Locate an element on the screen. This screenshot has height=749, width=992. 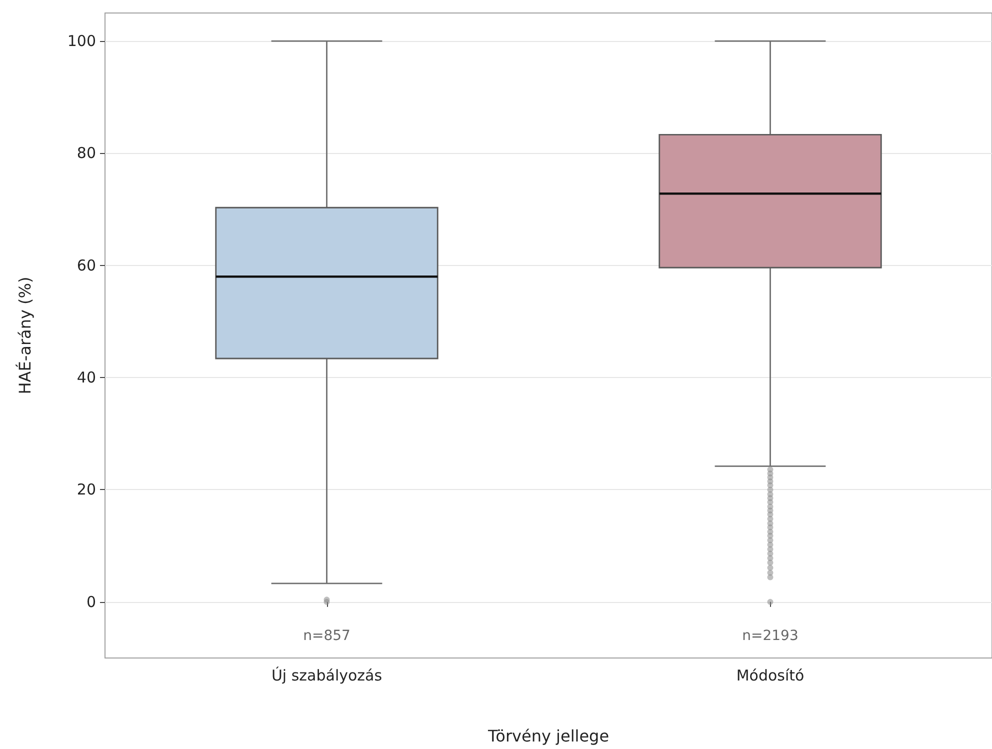
annotation: n=857 is located at coordinates (326, 636).